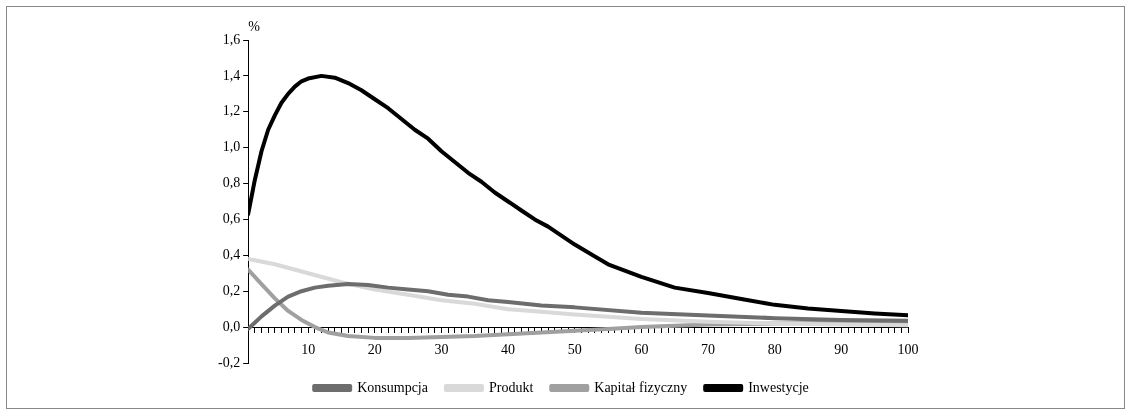 The width and height of the screenshot is (1133, 417). I want to click on y-tick-label: 1,2, so click(231, 111).